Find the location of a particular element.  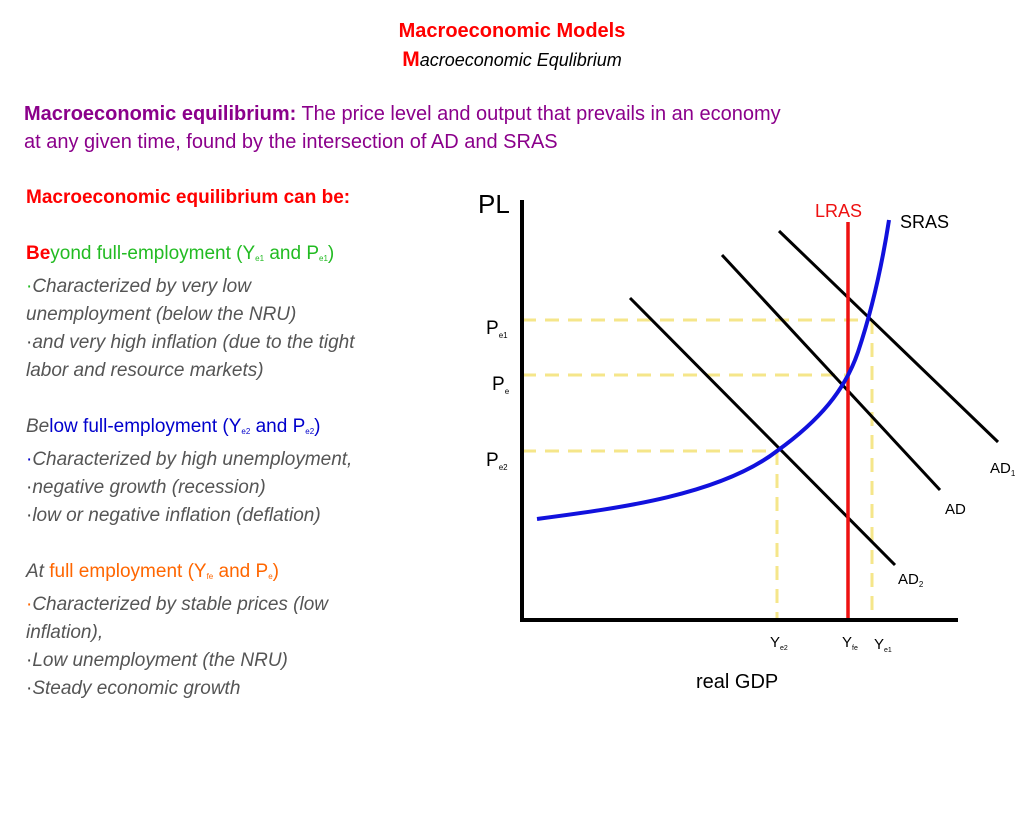

at-sub-p: e is located at coordinates (270, 576).